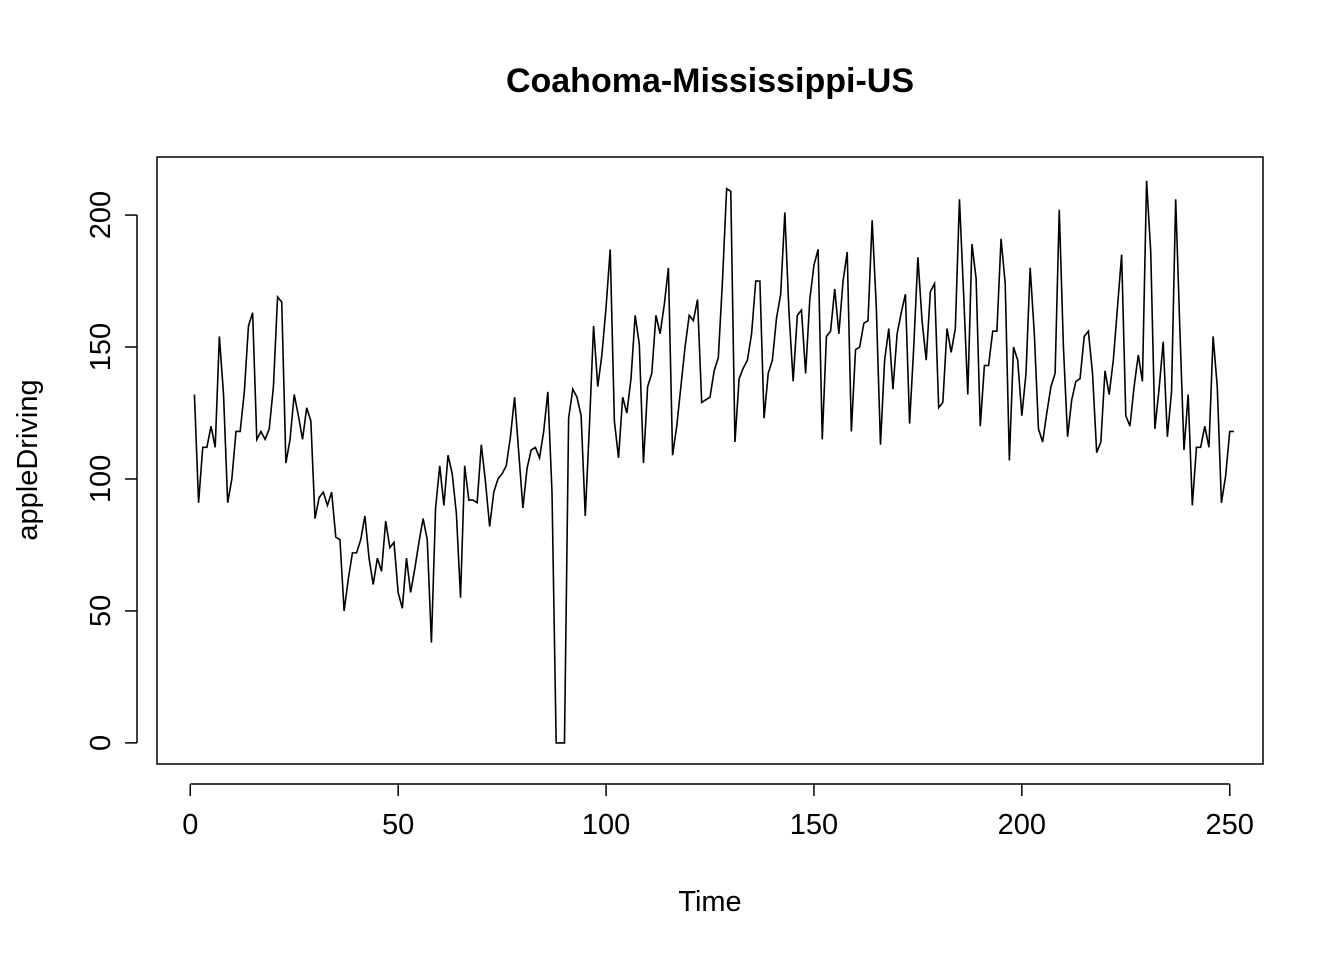  Describe the element at coordinates (101, 479) in the screenshot. I see `y-tick-label: 100` at that location.